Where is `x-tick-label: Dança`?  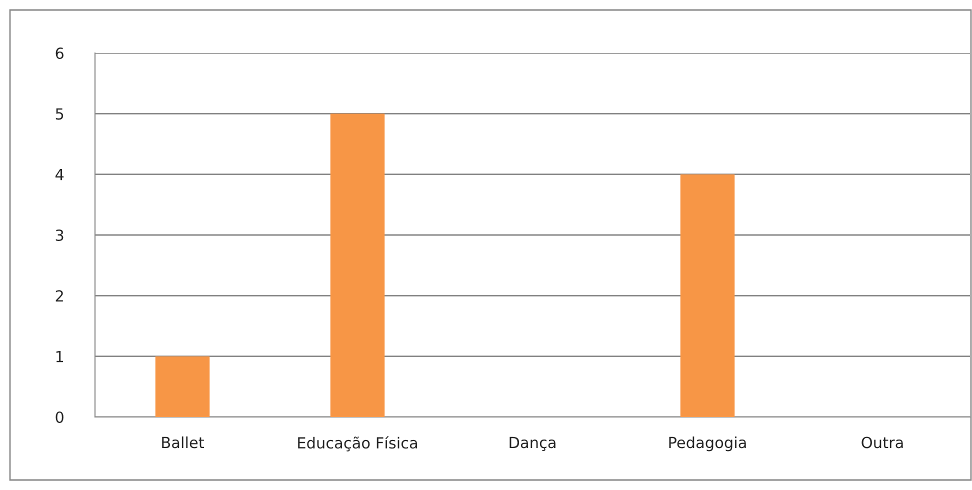 x-tick-label: Dança is located at coordinates (533, 443).